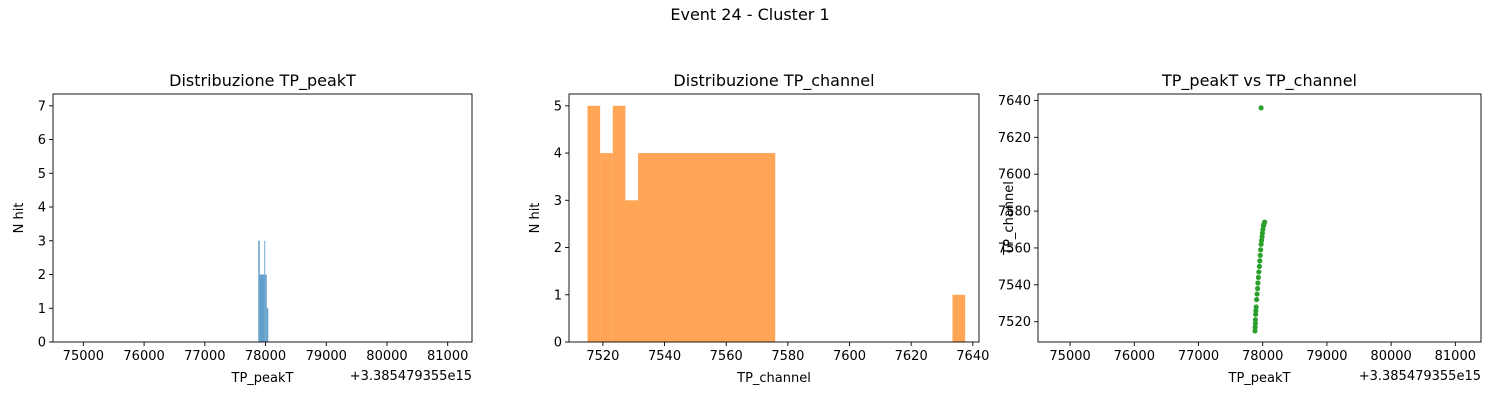  I want to click on y-axis-label: TP_channel, so click(1009, 218).